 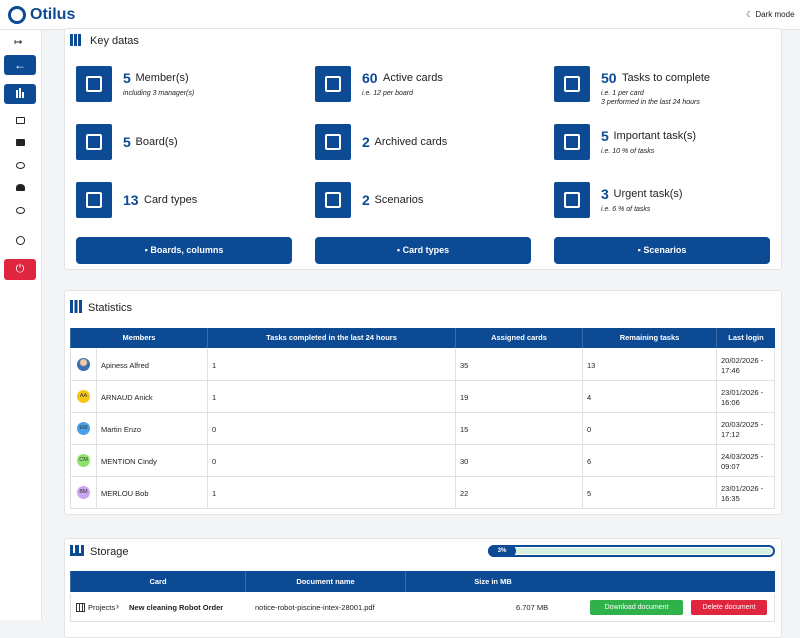 What do you see at coordinates (464, 461) in the screenshot?
I see `assigned-cell: 30` at bounding box center [464, 461].